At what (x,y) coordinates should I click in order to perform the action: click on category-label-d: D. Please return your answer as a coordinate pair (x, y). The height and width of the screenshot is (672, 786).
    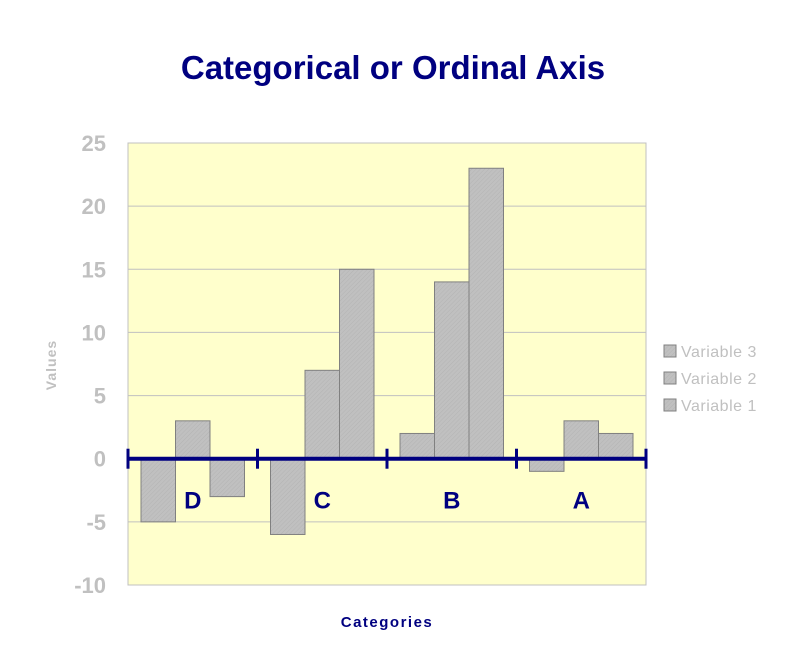
    Looking at the image, I should click on (192, 501).